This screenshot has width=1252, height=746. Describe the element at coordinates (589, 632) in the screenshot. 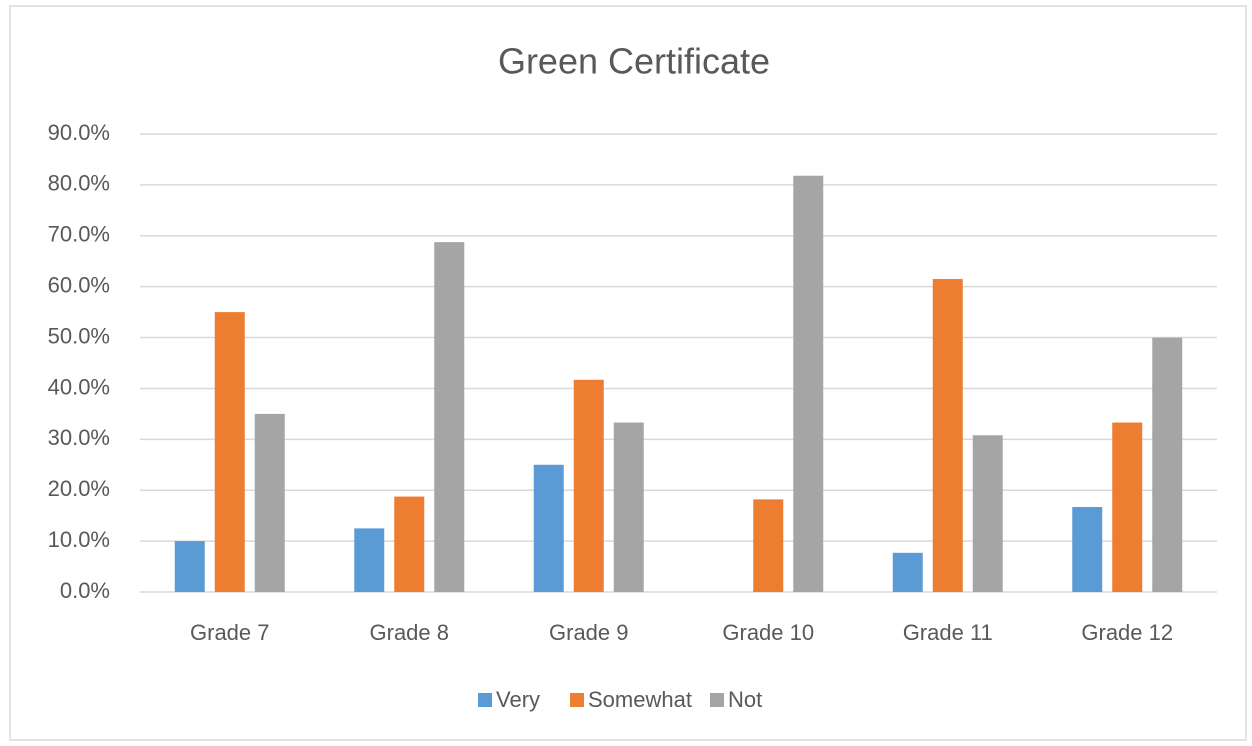

I see `x-tick-label: Grade 9` at that location.